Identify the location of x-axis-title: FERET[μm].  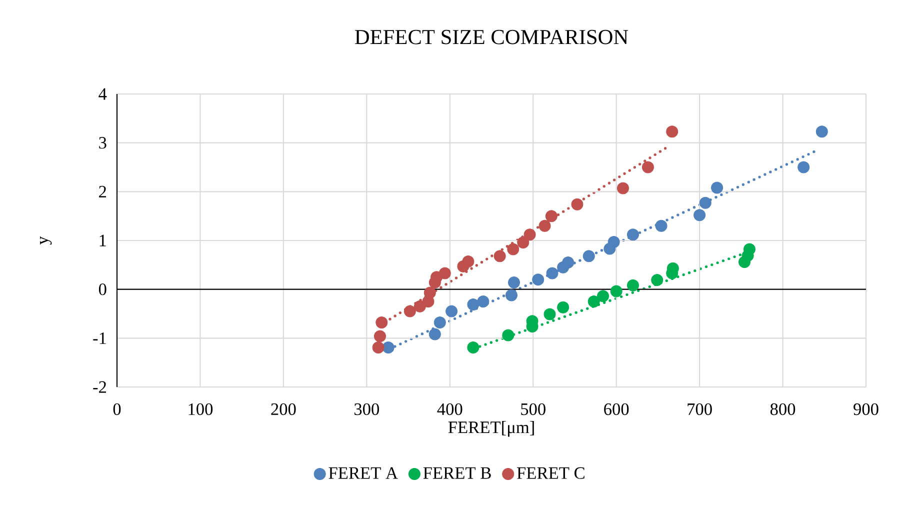
(491, 429).